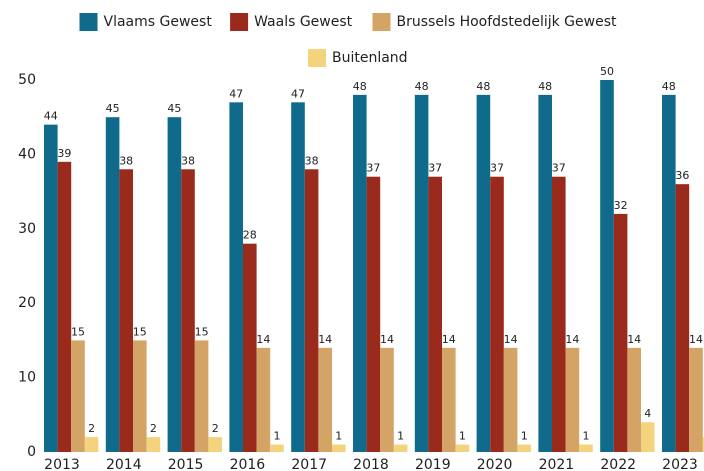 The image size is (704, 471). What do you see at coordinates (370, 58) in the screenshot?
I see `legend-label: Buitenland` at bounding box center [370, 58].